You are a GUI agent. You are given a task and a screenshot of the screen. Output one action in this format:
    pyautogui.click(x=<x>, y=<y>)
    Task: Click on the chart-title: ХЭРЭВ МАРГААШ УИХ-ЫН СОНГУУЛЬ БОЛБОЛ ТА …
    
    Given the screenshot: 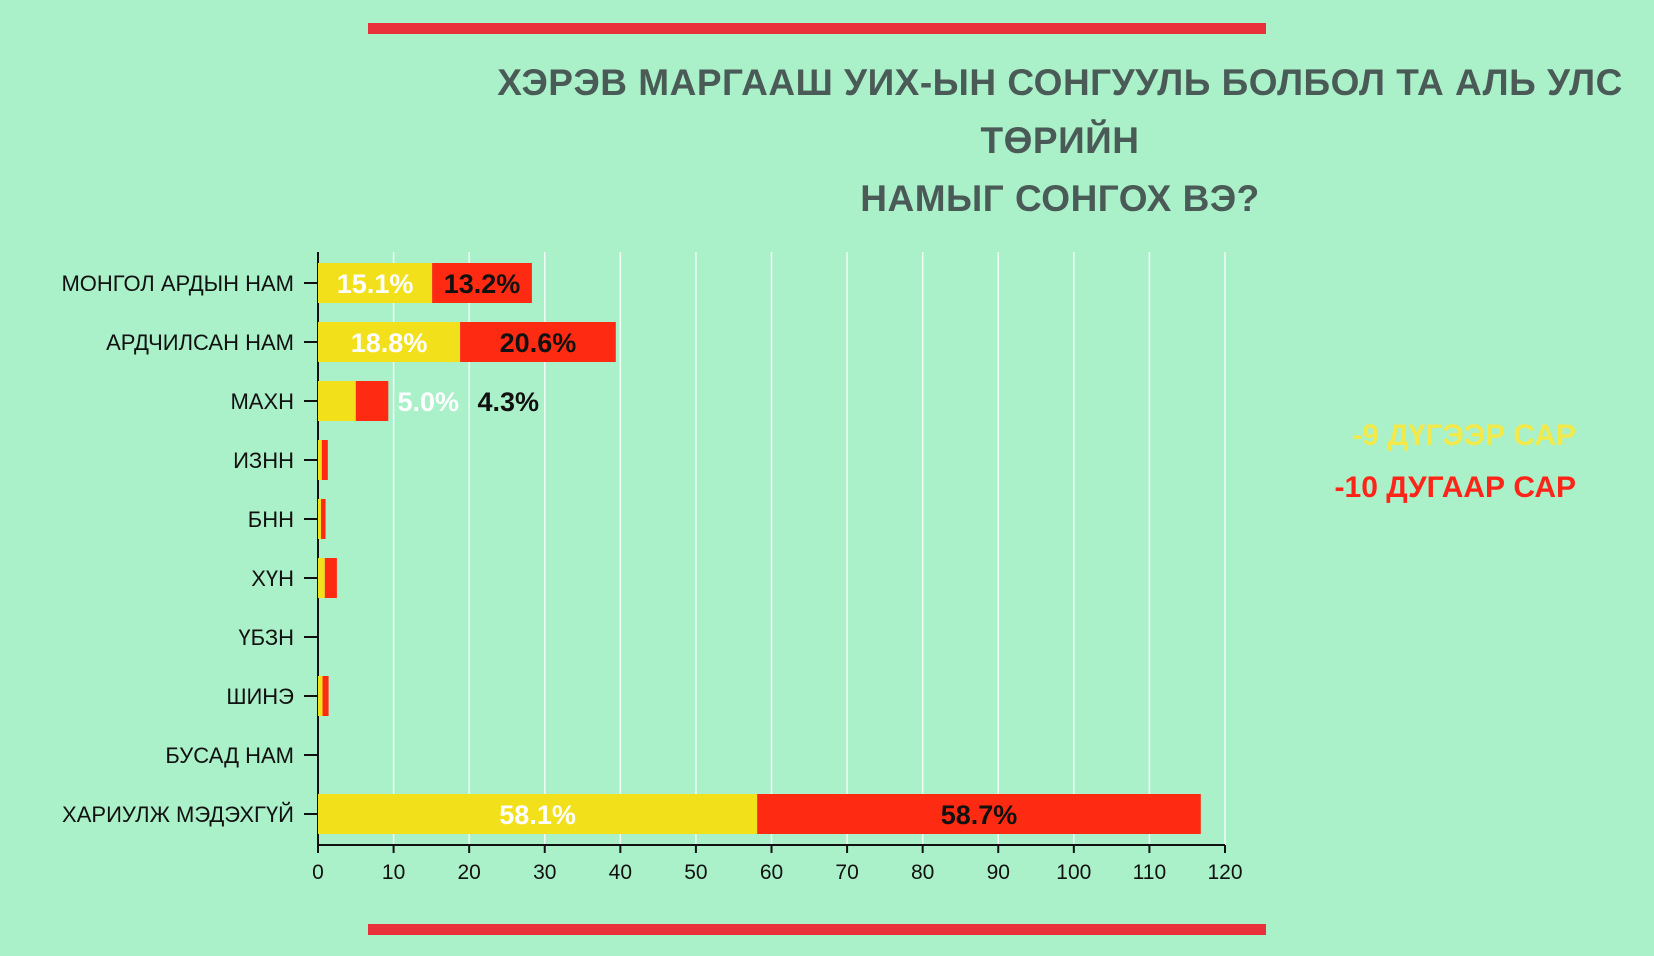 What is the action you would take?
    pyautogui.click(x=1057, y=141)
    